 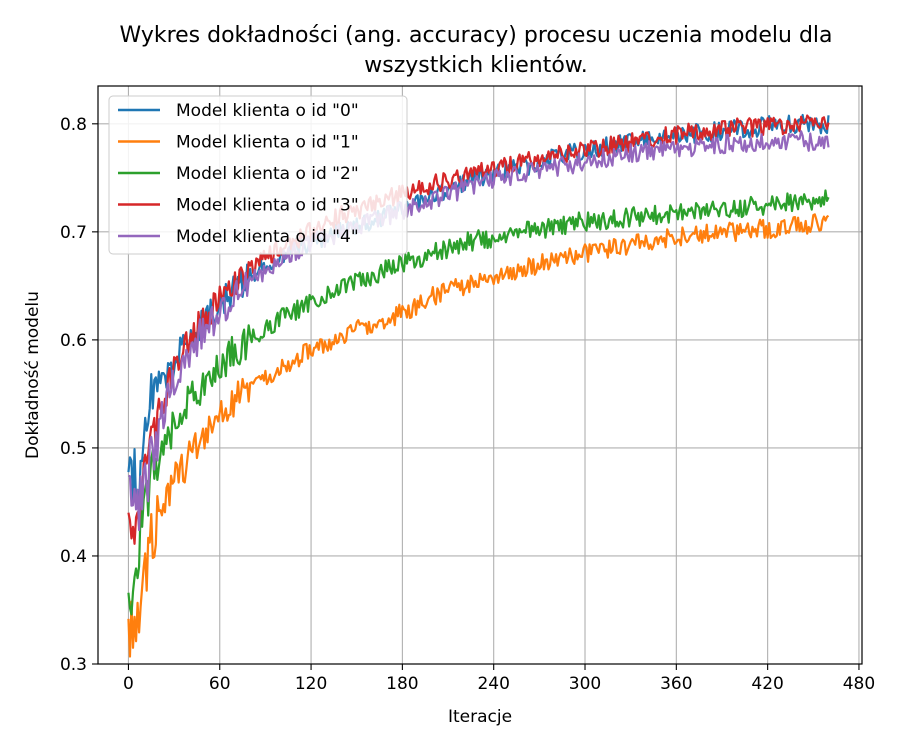 What do you see at coordinates (73, 341) in the screenshot?
I see `y-tick-label: 0.6` at bounding box center [73, 341].